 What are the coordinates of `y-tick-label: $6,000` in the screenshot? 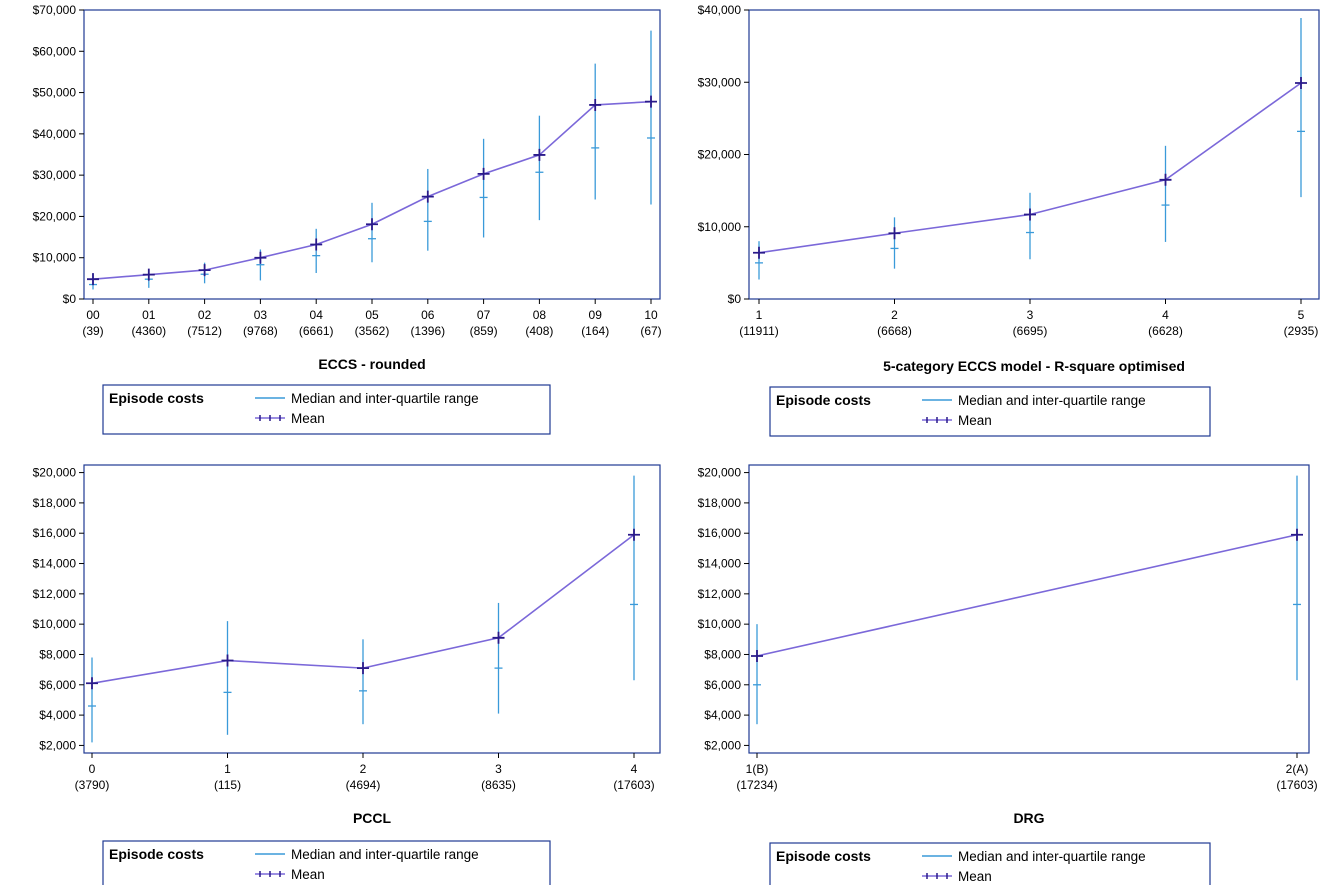 It's located at (722, 685).